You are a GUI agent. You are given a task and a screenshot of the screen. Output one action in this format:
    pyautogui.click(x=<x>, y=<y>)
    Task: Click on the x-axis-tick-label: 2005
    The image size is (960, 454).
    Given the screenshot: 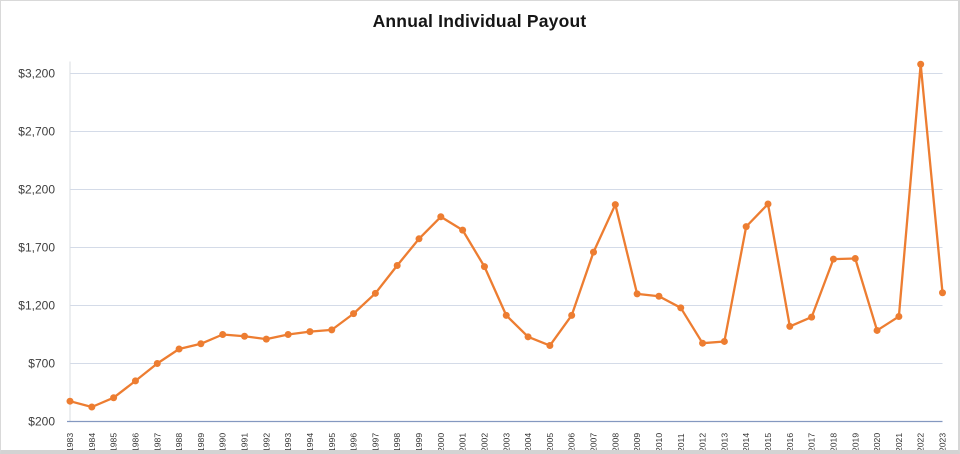 What is the action you would take?
    pyautogui.click(x=550, y=442)
    